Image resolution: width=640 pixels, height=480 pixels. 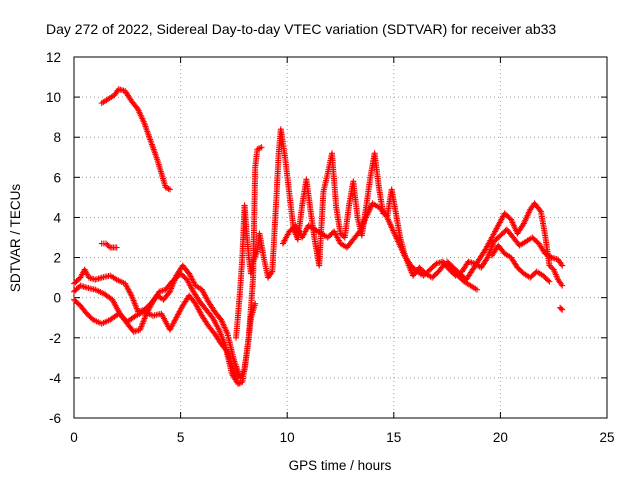 What do you see at coordinates (342, 437) in the screenshot?
I see `x-tick-labels: 0 5 10 15 20 25` at bounding box center [342, 437].